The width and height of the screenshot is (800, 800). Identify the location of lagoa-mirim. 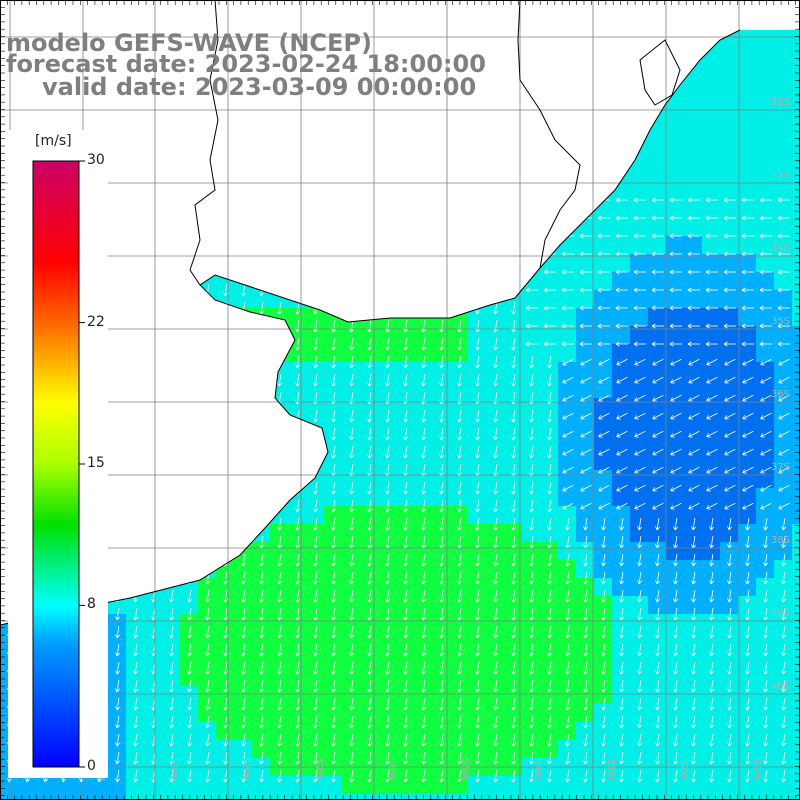
(660, 72).